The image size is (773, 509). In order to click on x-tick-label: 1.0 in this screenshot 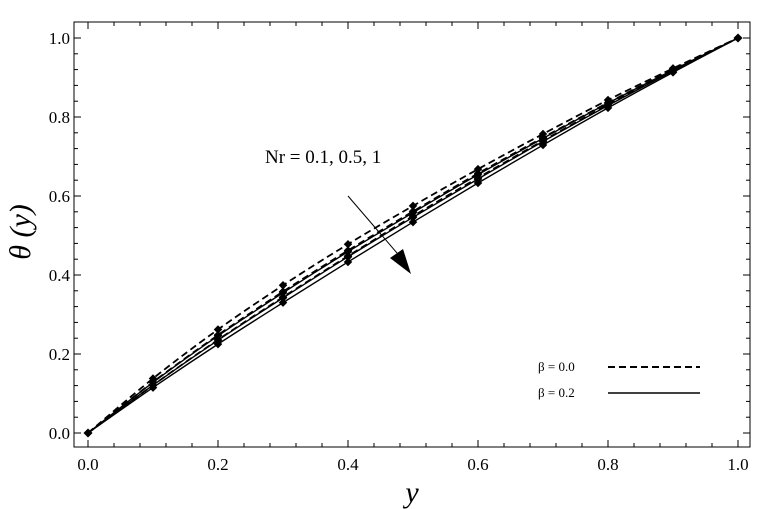, I will do `click(737, 464)`.